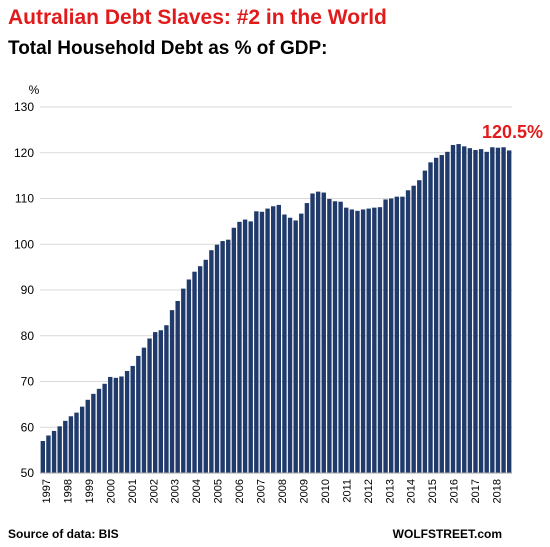  I want to click on x-tick-label: 2000, so click(111, 491).